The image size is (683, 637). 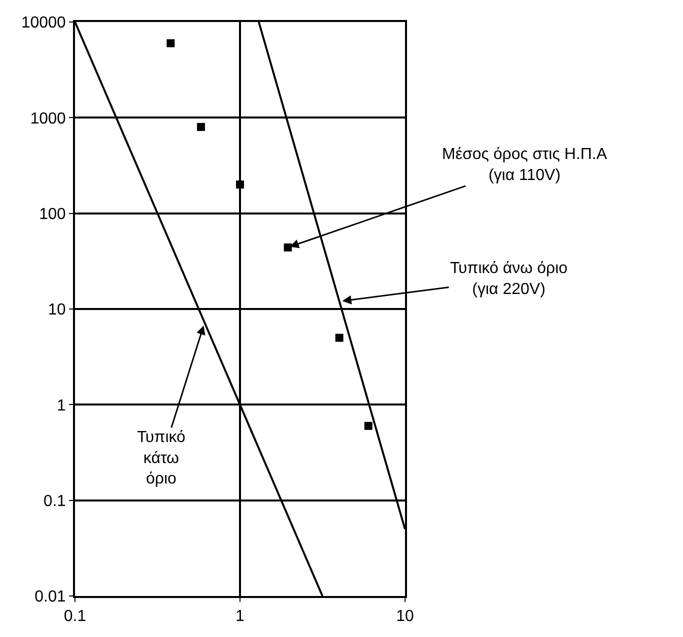 I want to click on annotation: Μέσος όρος στις Η.Π.Α (για 110V), so click(x=525, y=165).